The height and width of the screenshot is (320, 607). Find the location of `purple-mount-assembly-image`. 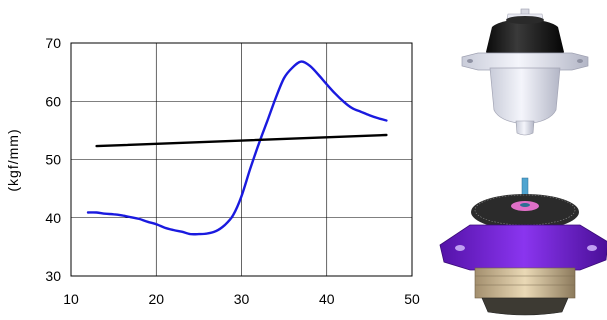

purple-mount-assembly-image is located at coordinates (523, 246).